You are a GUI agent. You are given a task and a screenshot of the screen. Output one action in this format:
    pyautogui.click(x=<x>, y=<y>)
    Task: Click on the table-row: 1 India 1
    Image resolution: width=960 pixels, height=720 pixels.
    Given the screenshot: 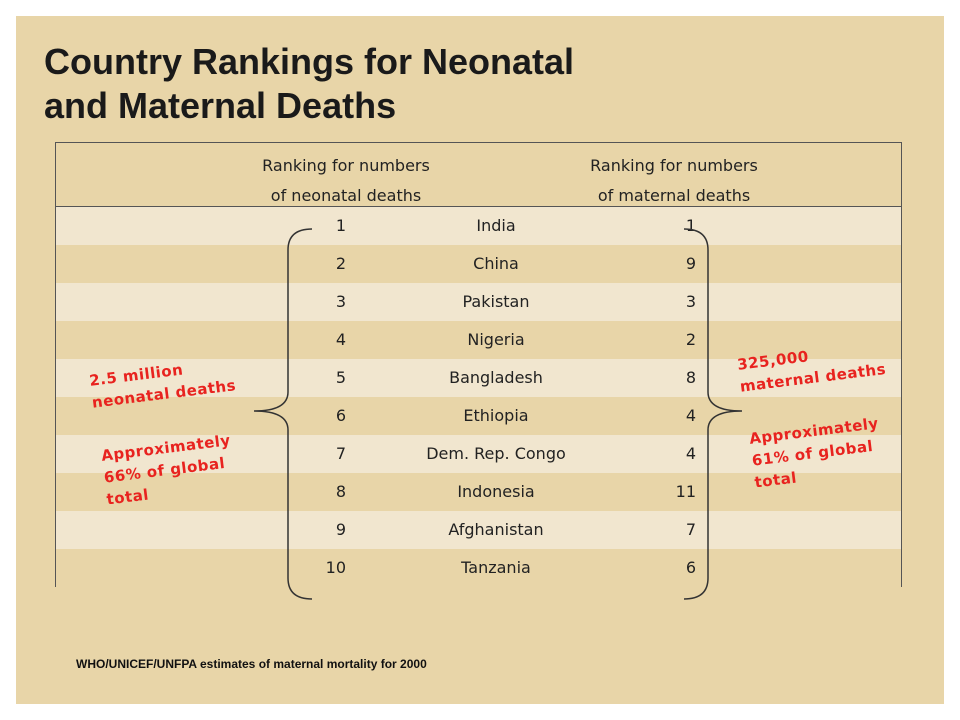 What is the action you would take?
    pyautogui.click(x=478, y=226)
    